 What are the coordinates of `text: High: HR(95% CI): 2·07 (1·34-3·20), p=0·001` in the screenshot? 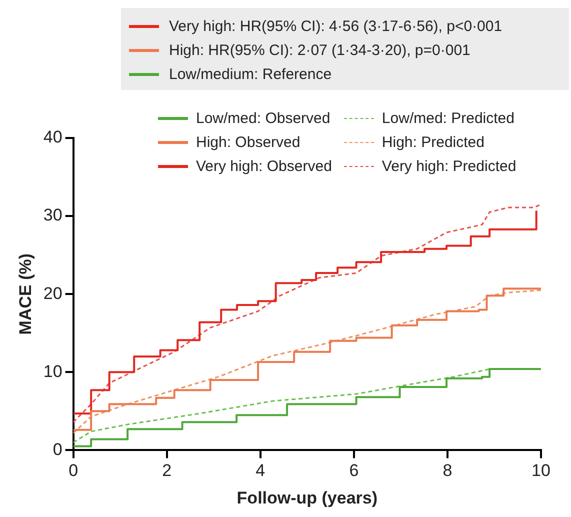 It's located at (319, 50).